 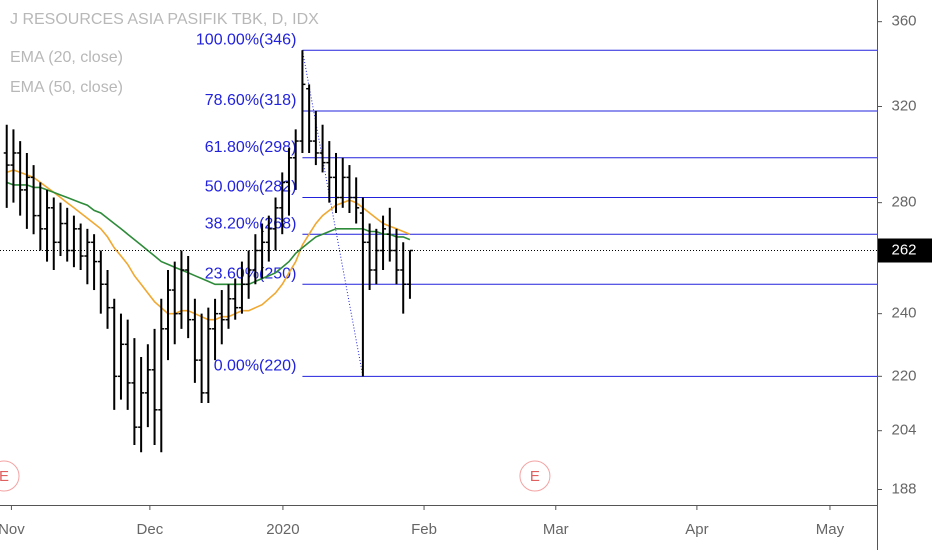 What do you see at coordinates (903, 375) in the screenshot?
I see `y-tick-label: 220` at bounding box center [903, 375].